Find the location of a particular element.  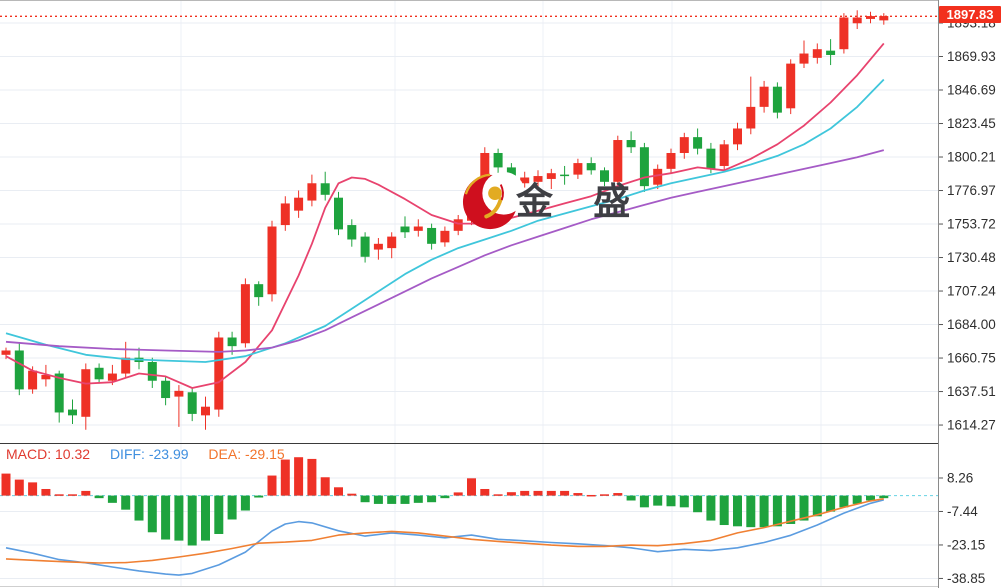

price-axis-label: 1823.45 is located at coordinates (971, 123).